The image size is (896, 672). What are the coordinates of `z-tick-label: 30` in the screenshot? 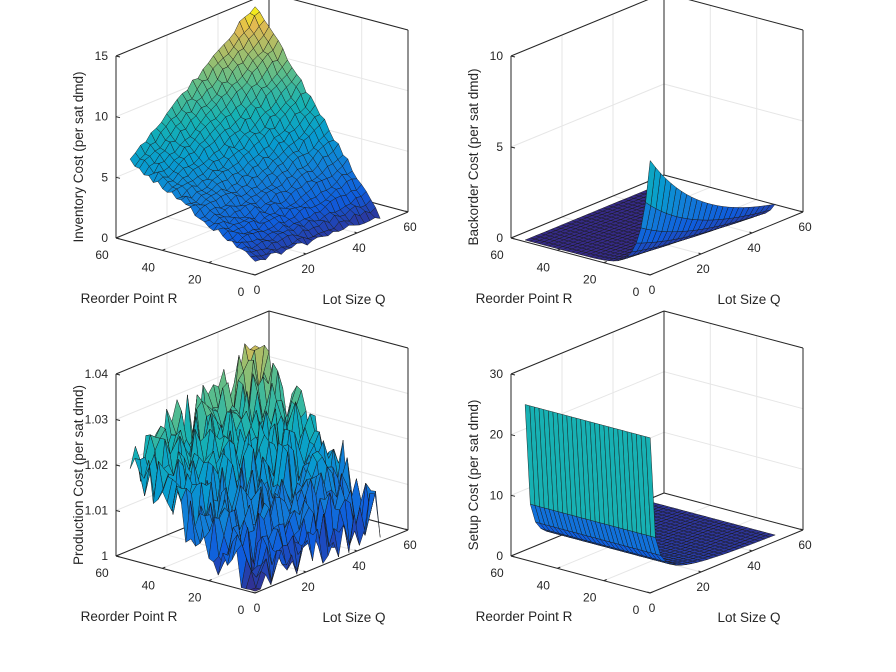 It's located at (497, 374).